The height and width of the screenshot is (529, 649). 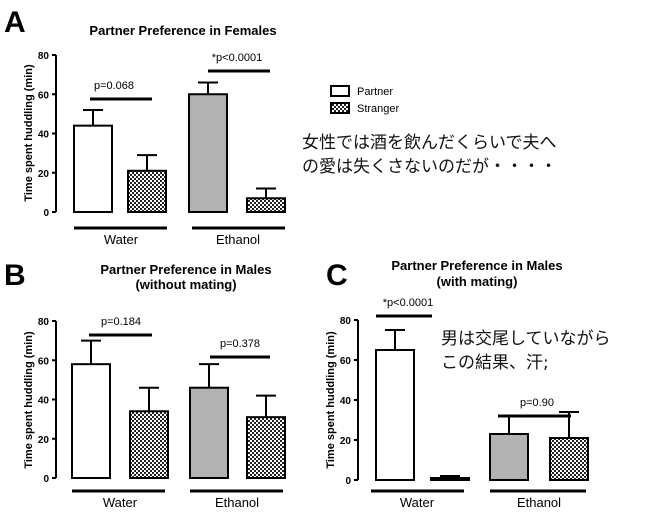 I want to click on annotation-males-line1: 男は交尾していながら, so click(x=526, y=339).